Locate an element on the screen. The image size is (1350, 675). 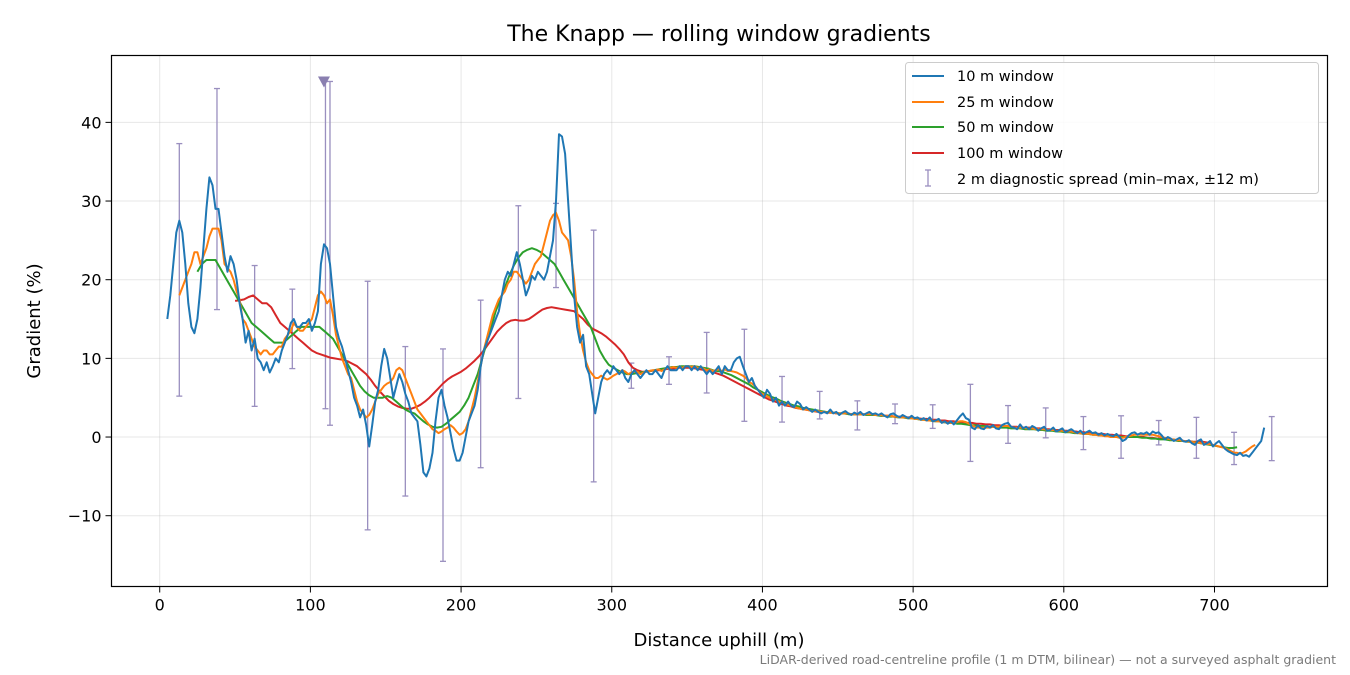
x-tick-label: 600 is located at coordinates (1064, 605).